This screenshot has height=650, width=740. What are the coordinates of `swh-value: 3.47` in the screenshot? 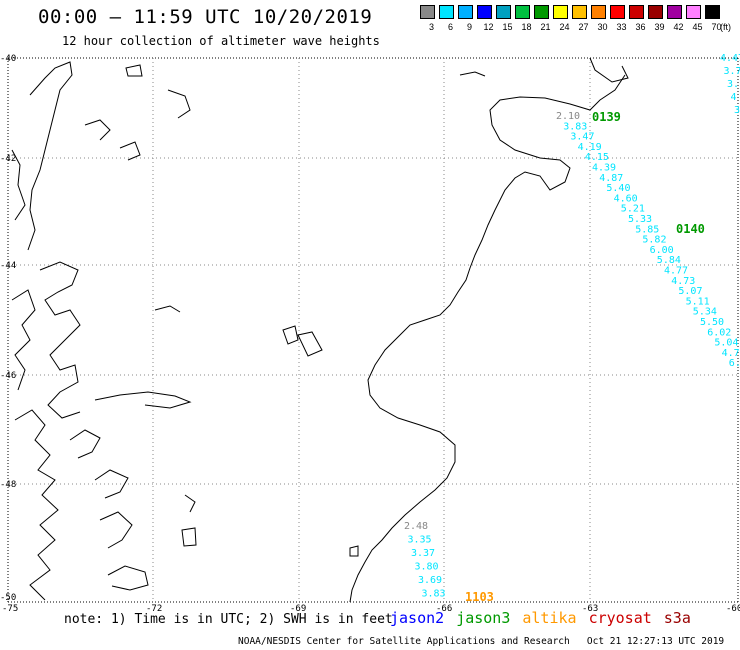 It's located at (582, 137).